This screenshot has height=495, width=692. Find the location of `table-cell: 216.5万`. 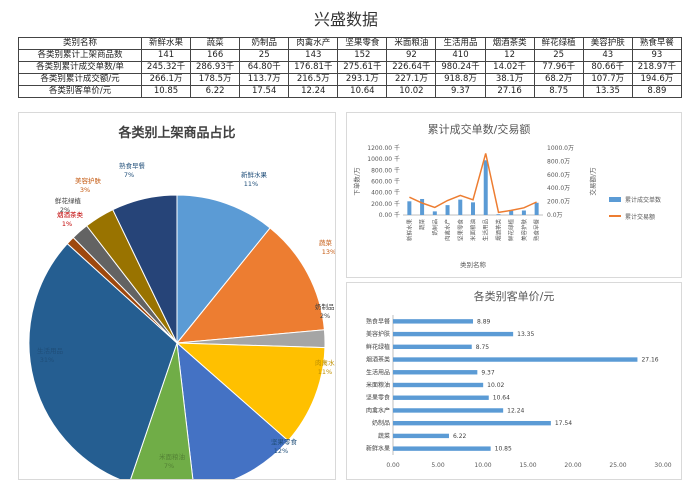

table-cell: 216.5万 is located at coordinates (313, 79).